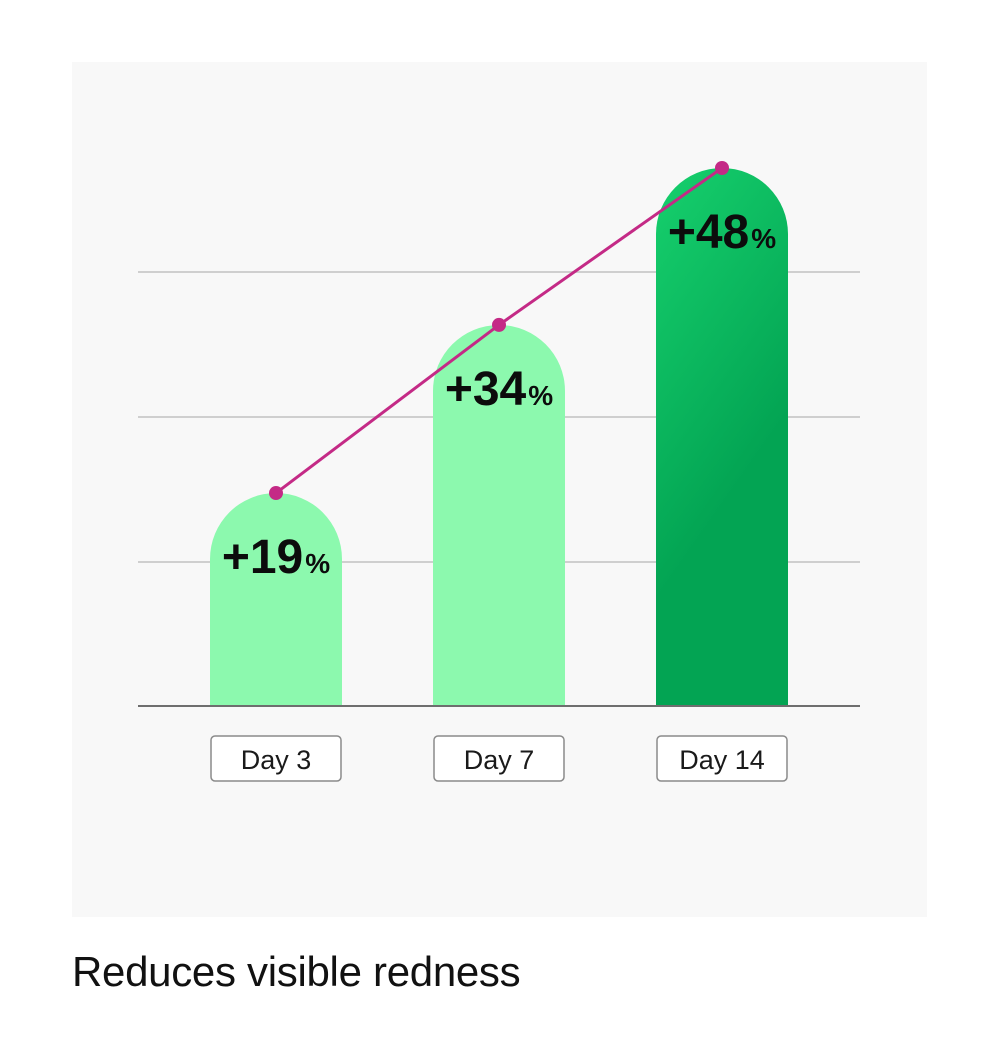 This screenshot has width=1000, height=1063. I want to click on tick-label-day-3: Day 3, so click(276, 760).